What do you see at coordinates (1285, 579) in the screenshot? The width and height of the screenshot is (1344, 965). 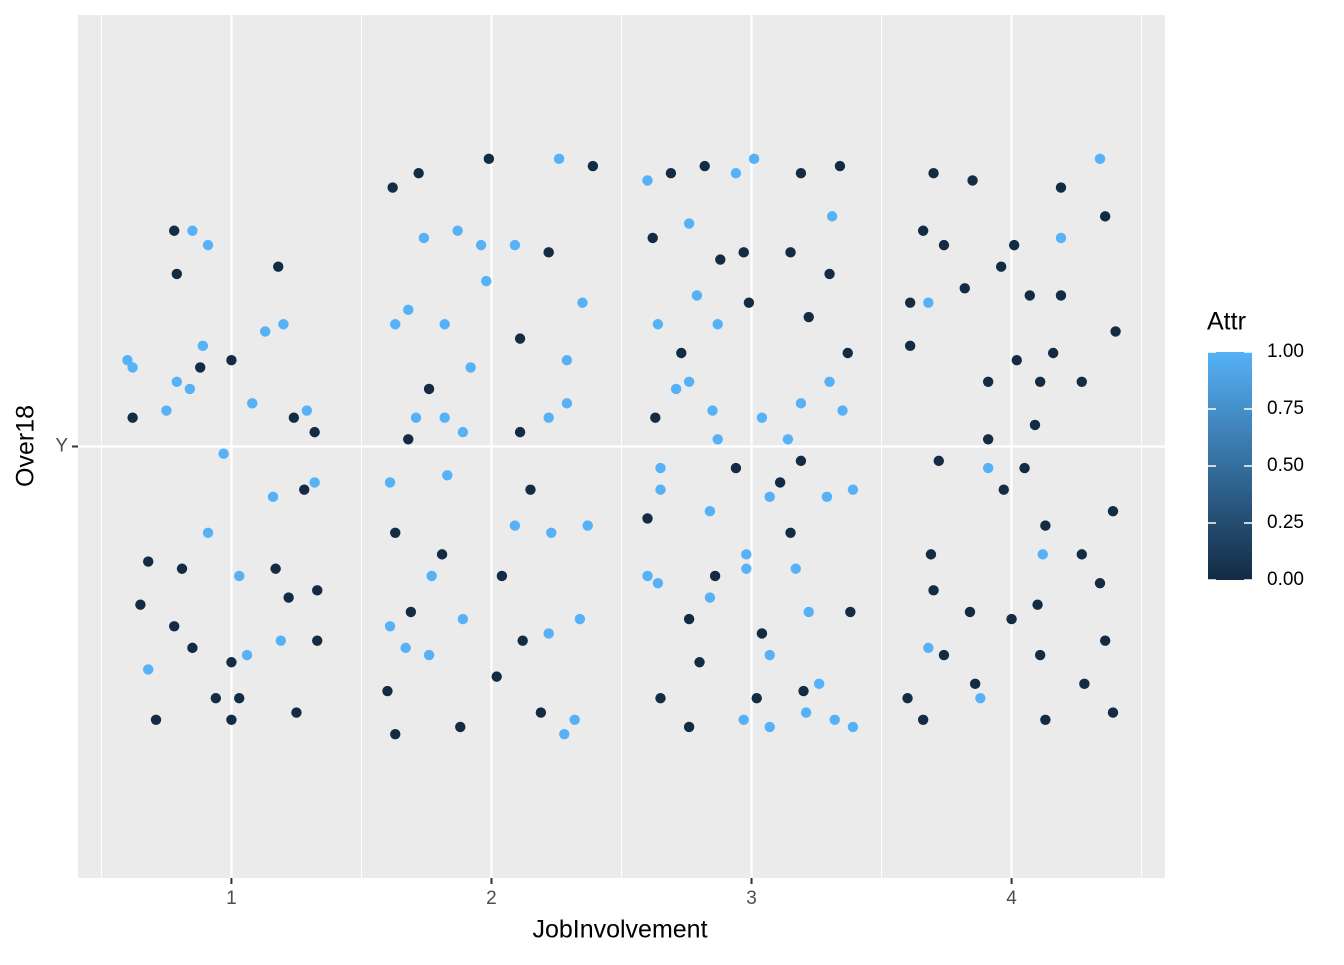 I see `colorbar-label: 0.00` at bounding box center [1285, 579].